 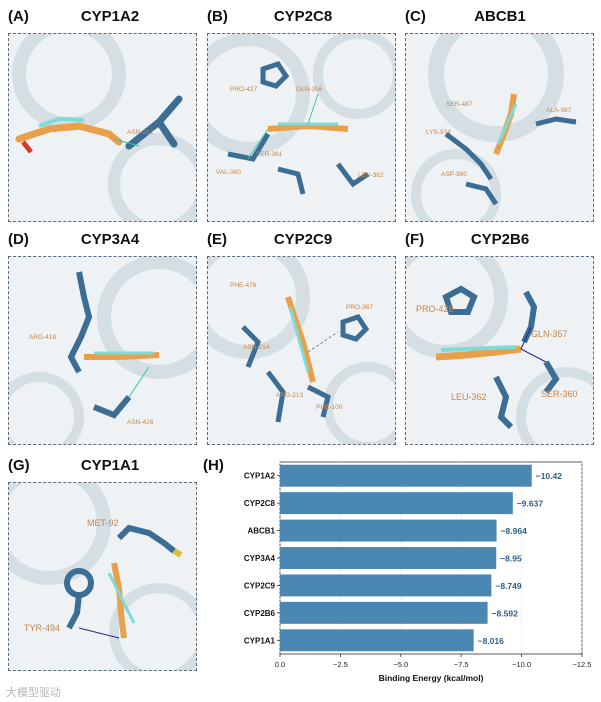 I want to click on residue-label: SER-487, so click(x=459, y=104).